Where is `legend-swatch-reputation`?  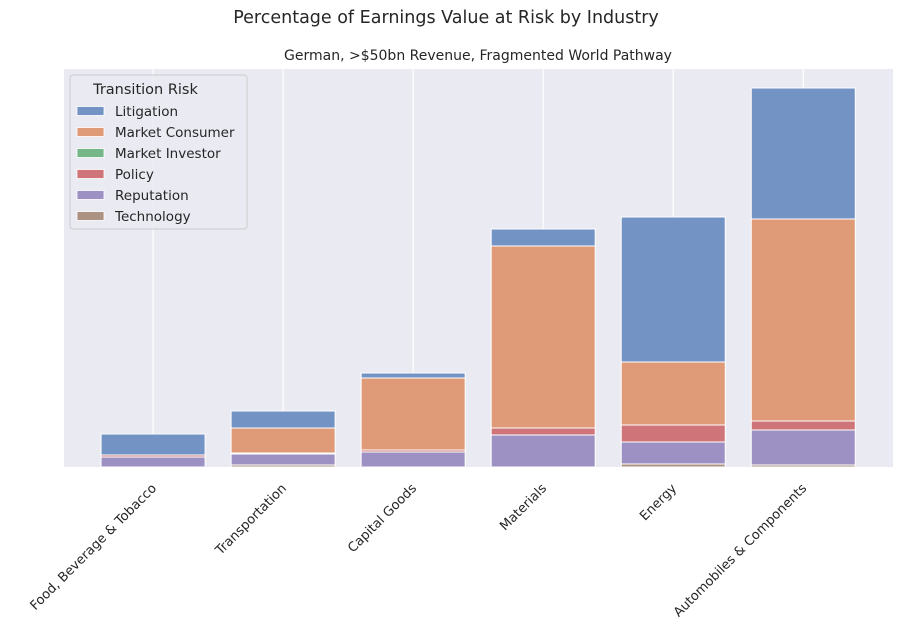
legend-swatch-reputation is located at coordinates (90, 195).